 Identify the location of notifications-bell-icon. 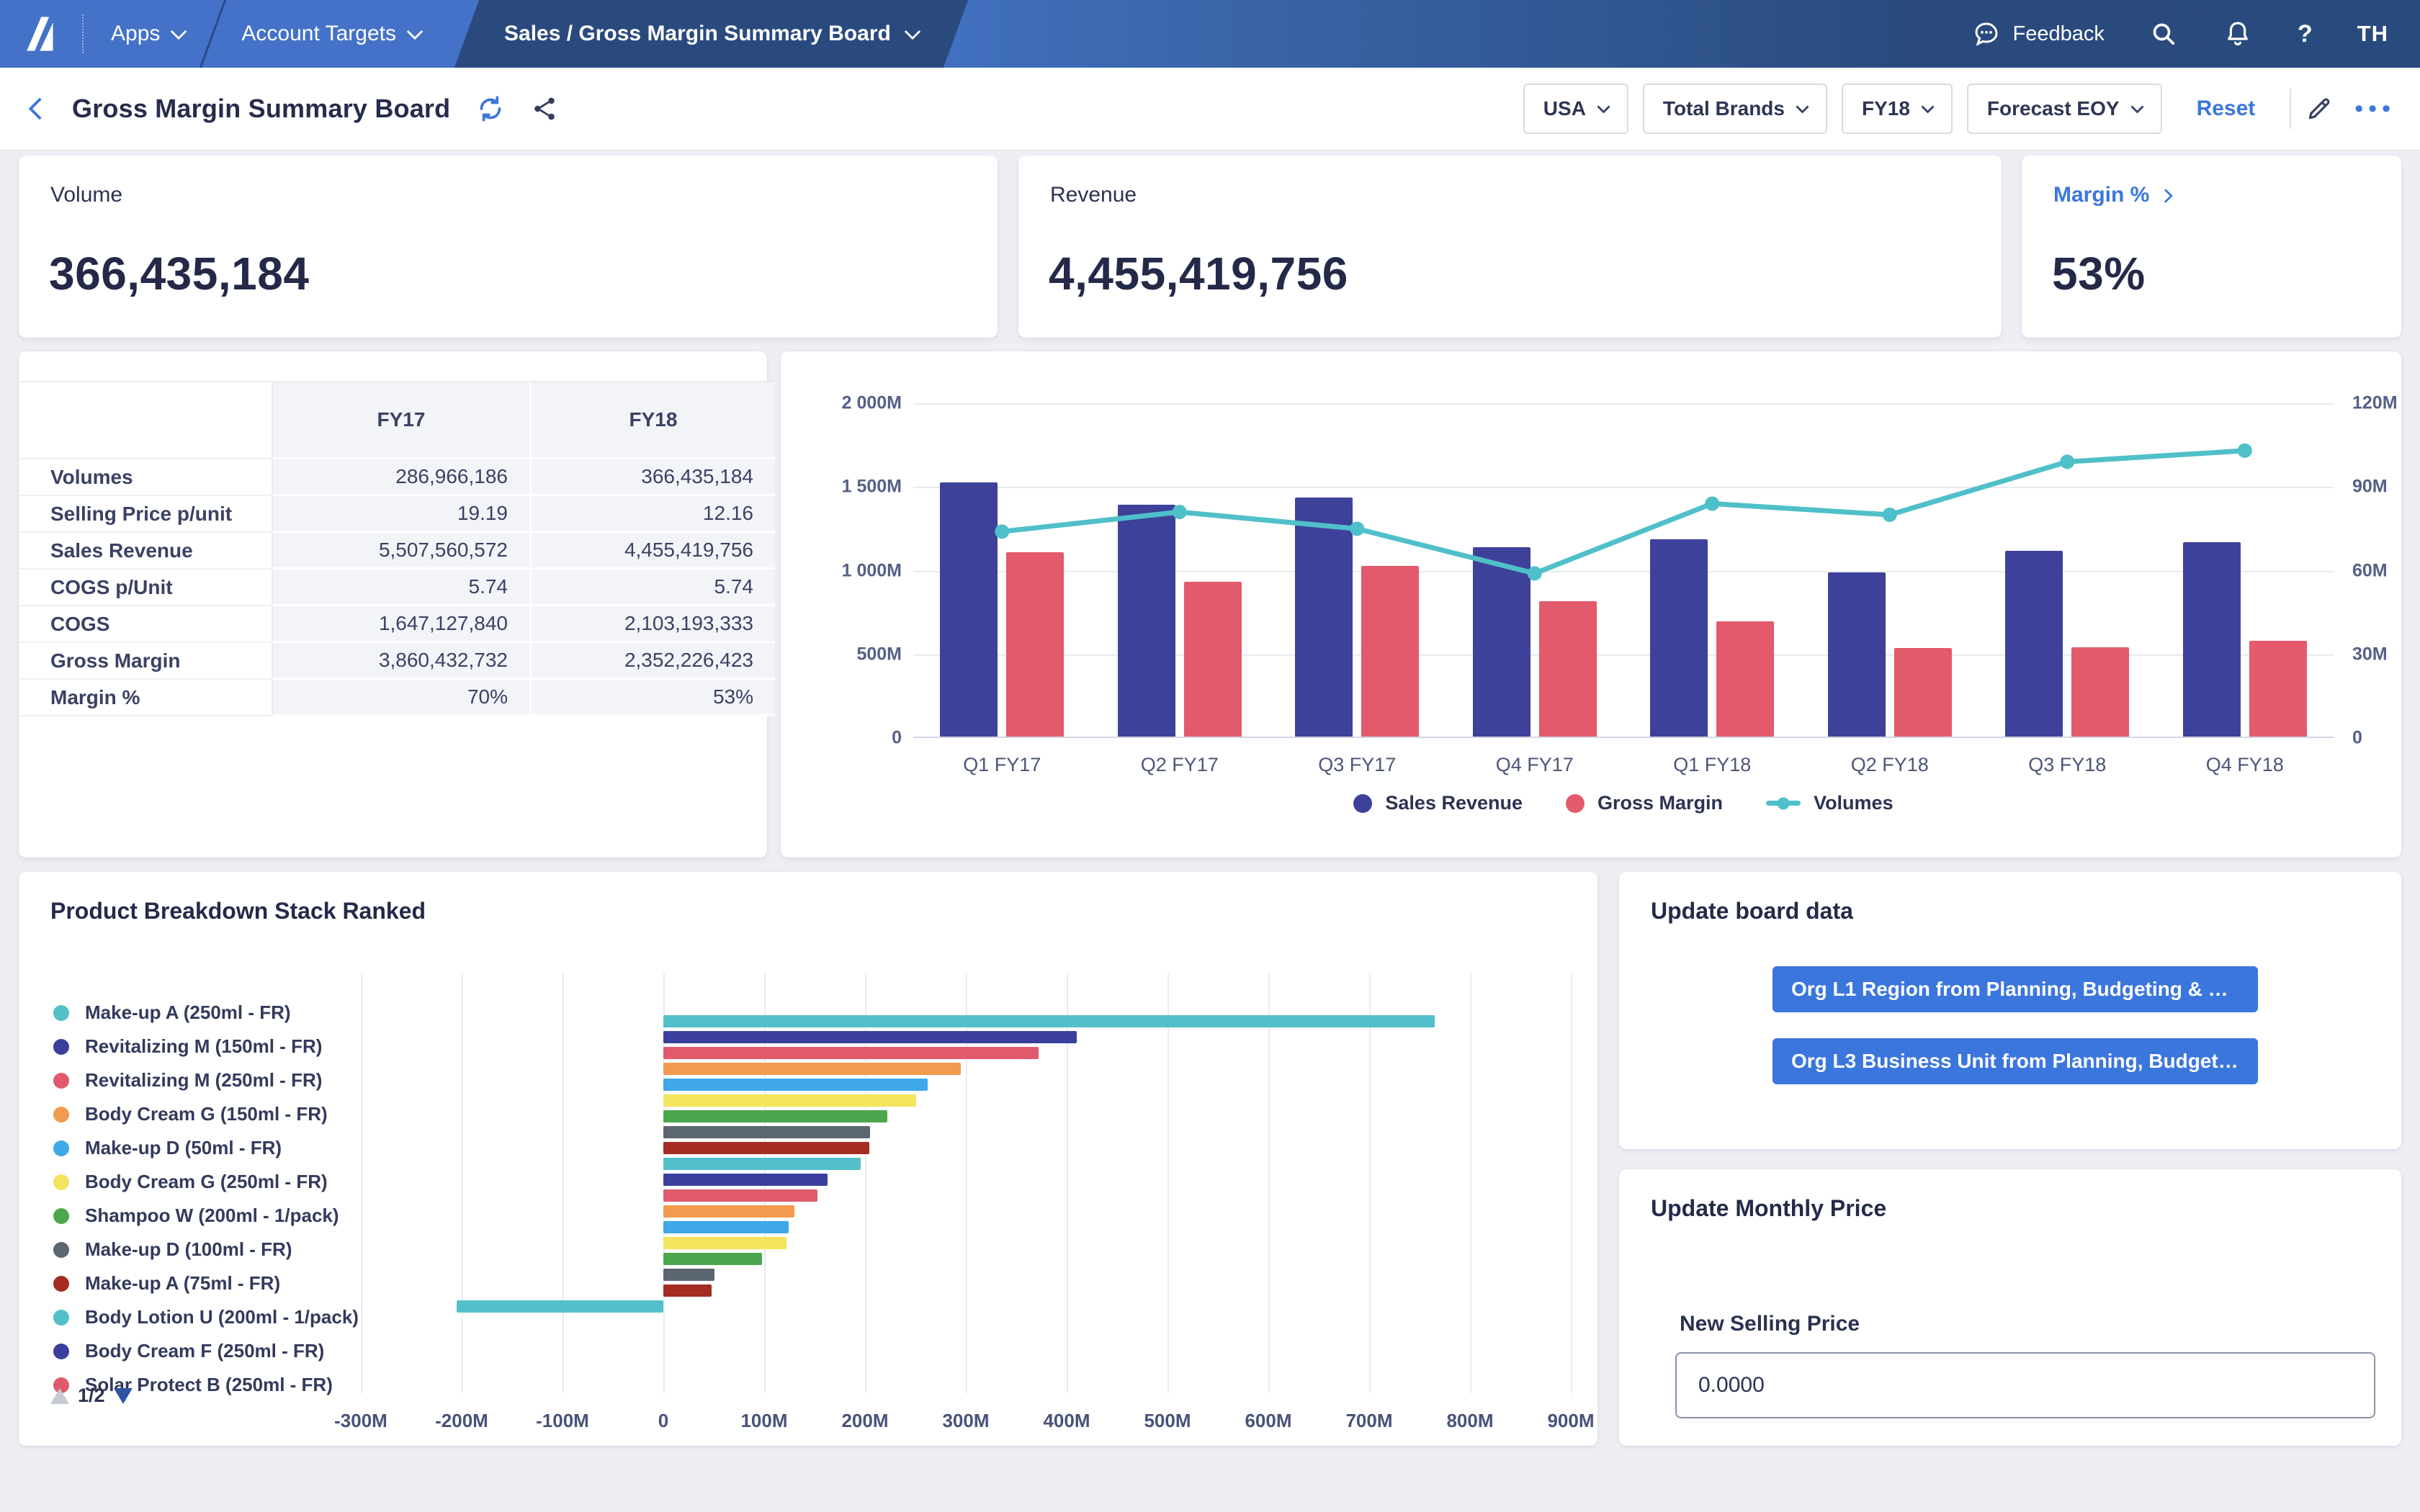
(2238, 34).